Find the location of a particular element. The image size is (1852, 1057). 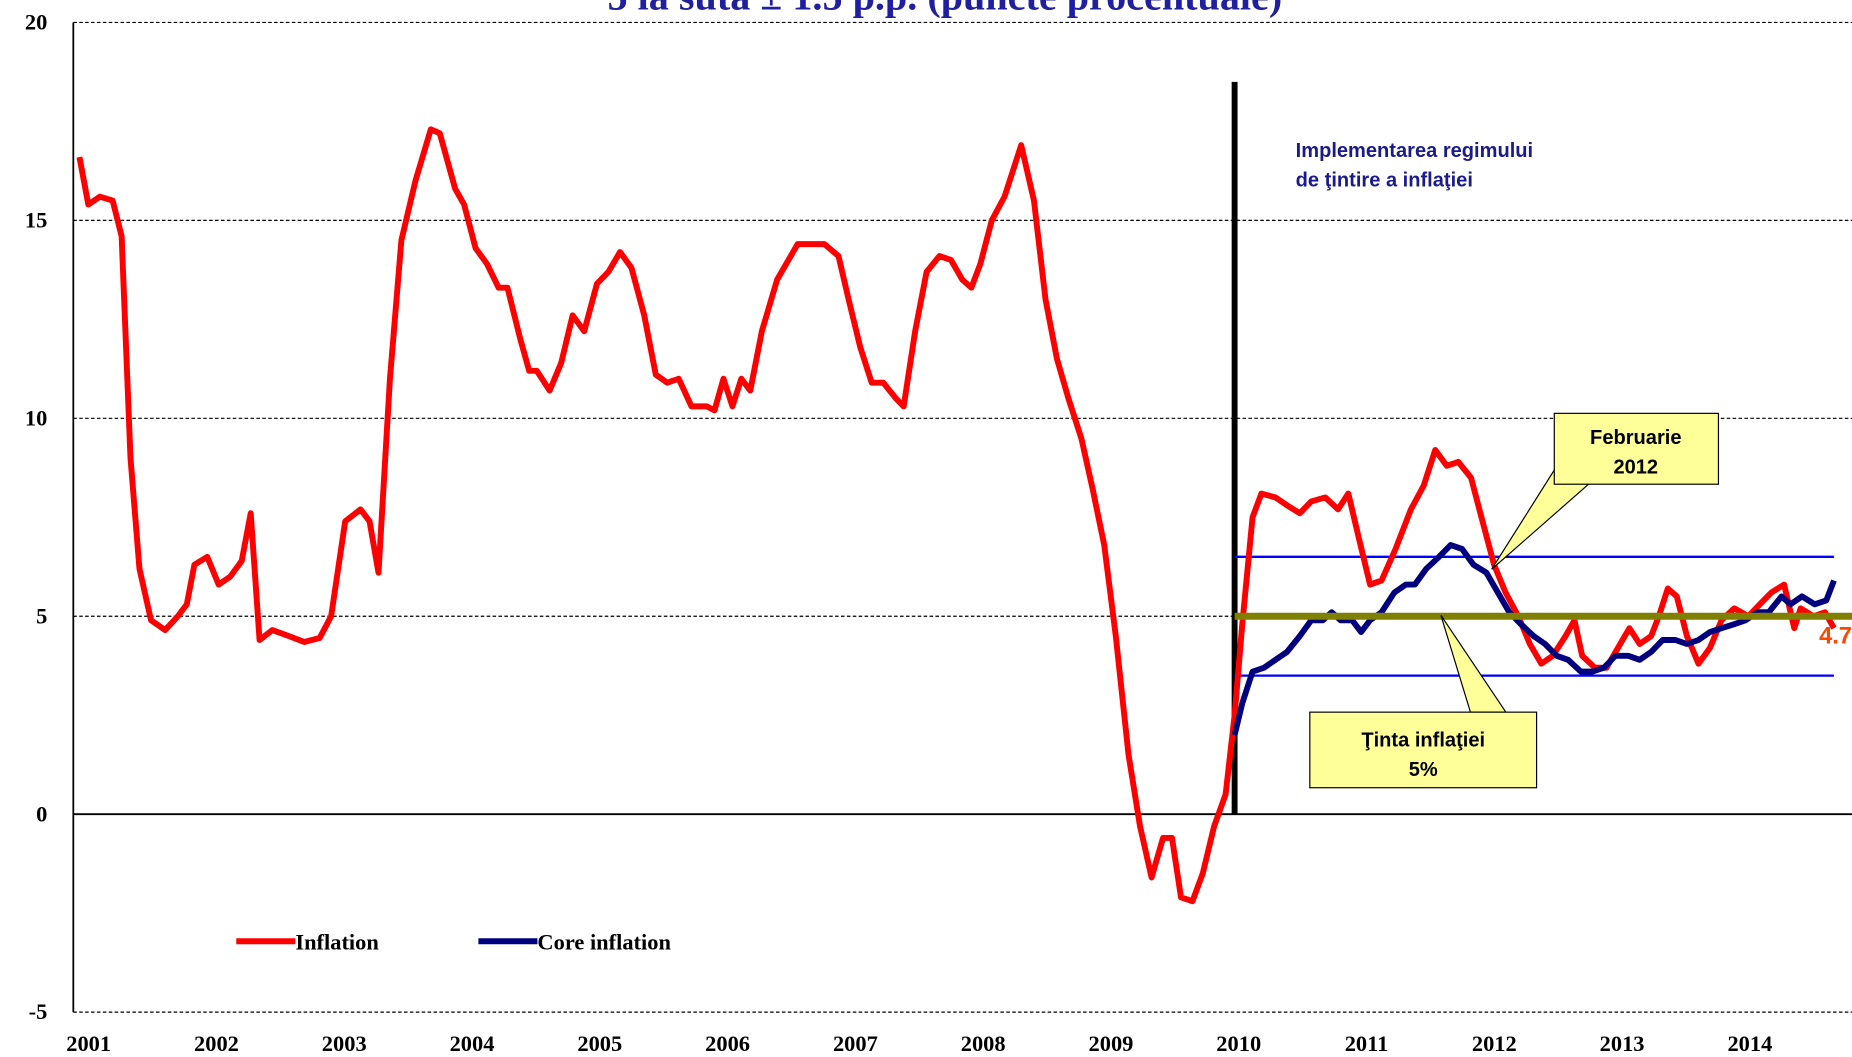

x-tick-label: 2003 is located at coordinates (344, 1043).